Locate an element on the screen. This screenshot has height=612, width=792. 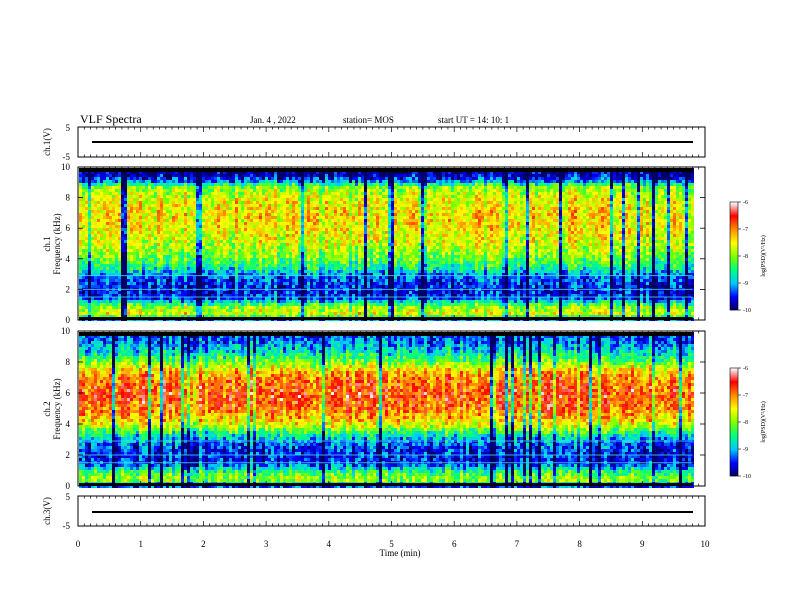
ch1-ylabel-frequency: Frequency (kHz) is located at coordinates (57, 243).